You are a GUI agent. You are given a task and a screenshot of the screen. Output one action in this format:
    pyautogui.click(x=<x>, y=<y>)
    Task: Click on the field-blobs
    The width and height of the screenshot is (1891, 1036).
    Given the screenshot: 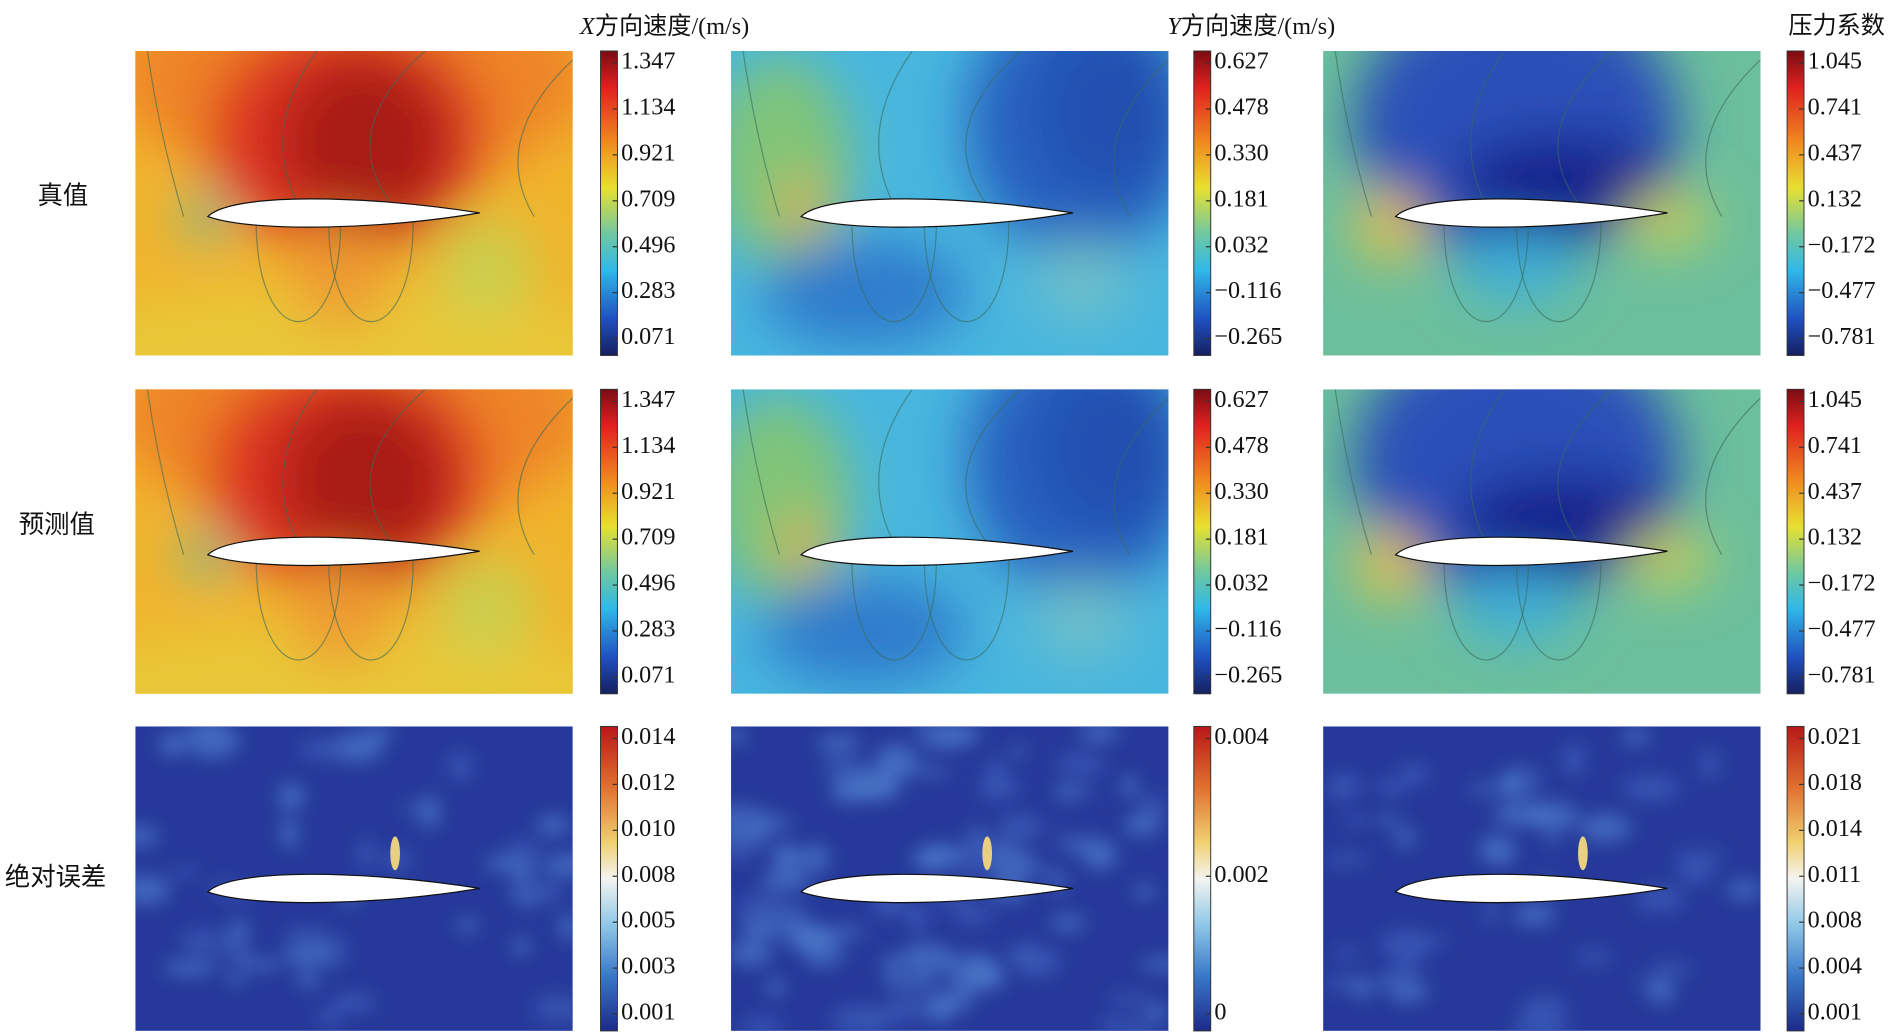 What is the action you would take?
    pyautogui.click(x=354, y=203)
    